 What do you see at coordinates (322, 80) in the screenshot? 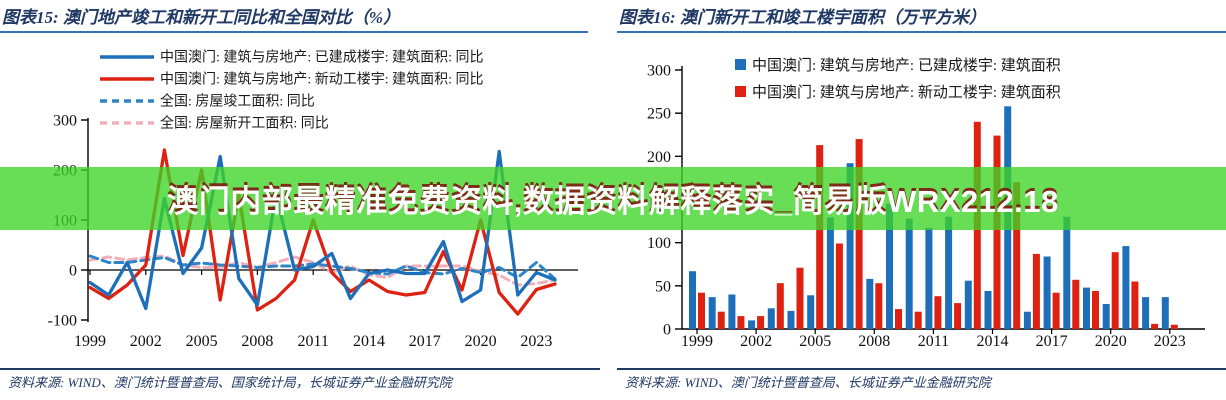
I see `legend-label-1: 中国澳门: 建筑与房地产: 新动工楼宇: 建筑面积: 同比` at bounding box center [322, 80].